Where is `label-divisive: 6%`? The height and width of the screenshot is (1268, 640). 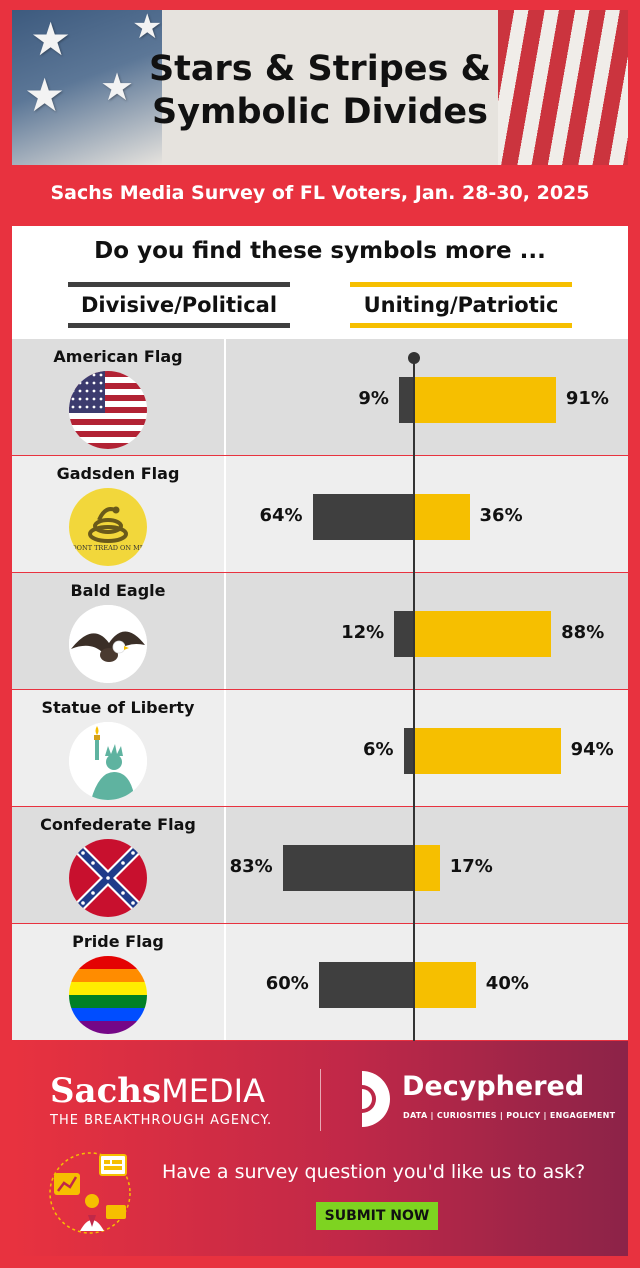
label-divisive: 6% is located at coordinates (378, 749).